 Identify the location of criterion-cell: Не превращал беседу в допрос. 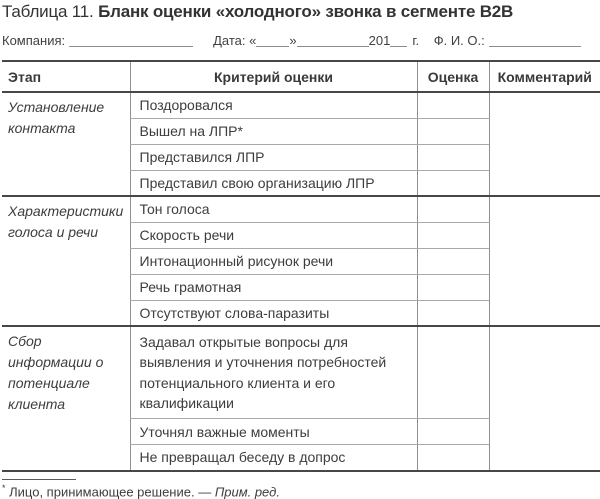
(273, 458).